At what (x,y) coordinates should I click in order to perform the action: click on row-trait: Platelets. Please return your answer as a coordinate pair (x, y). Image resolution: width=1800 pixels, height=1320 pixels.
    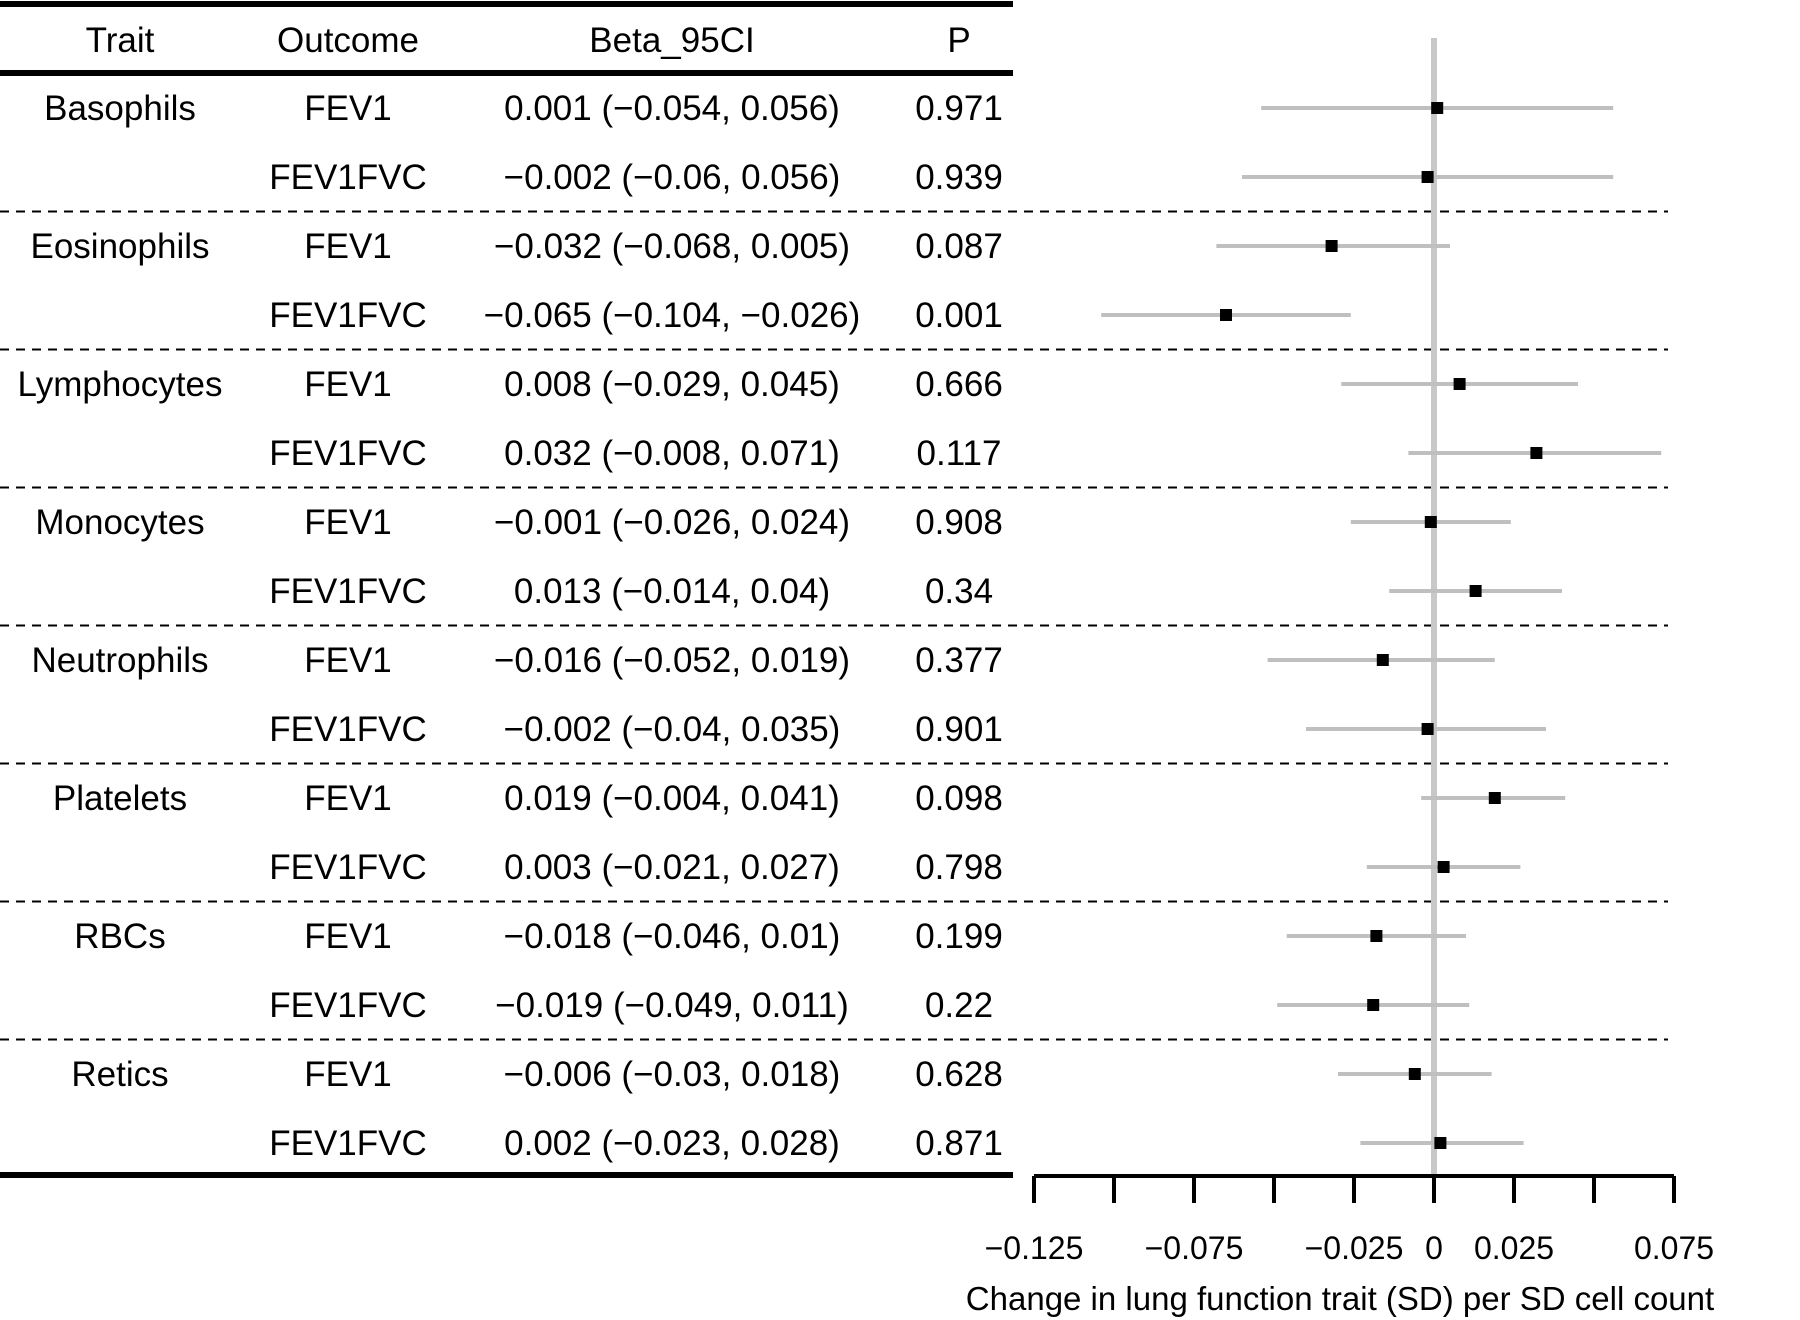
    Looking at the image, I should click on (120, 798).